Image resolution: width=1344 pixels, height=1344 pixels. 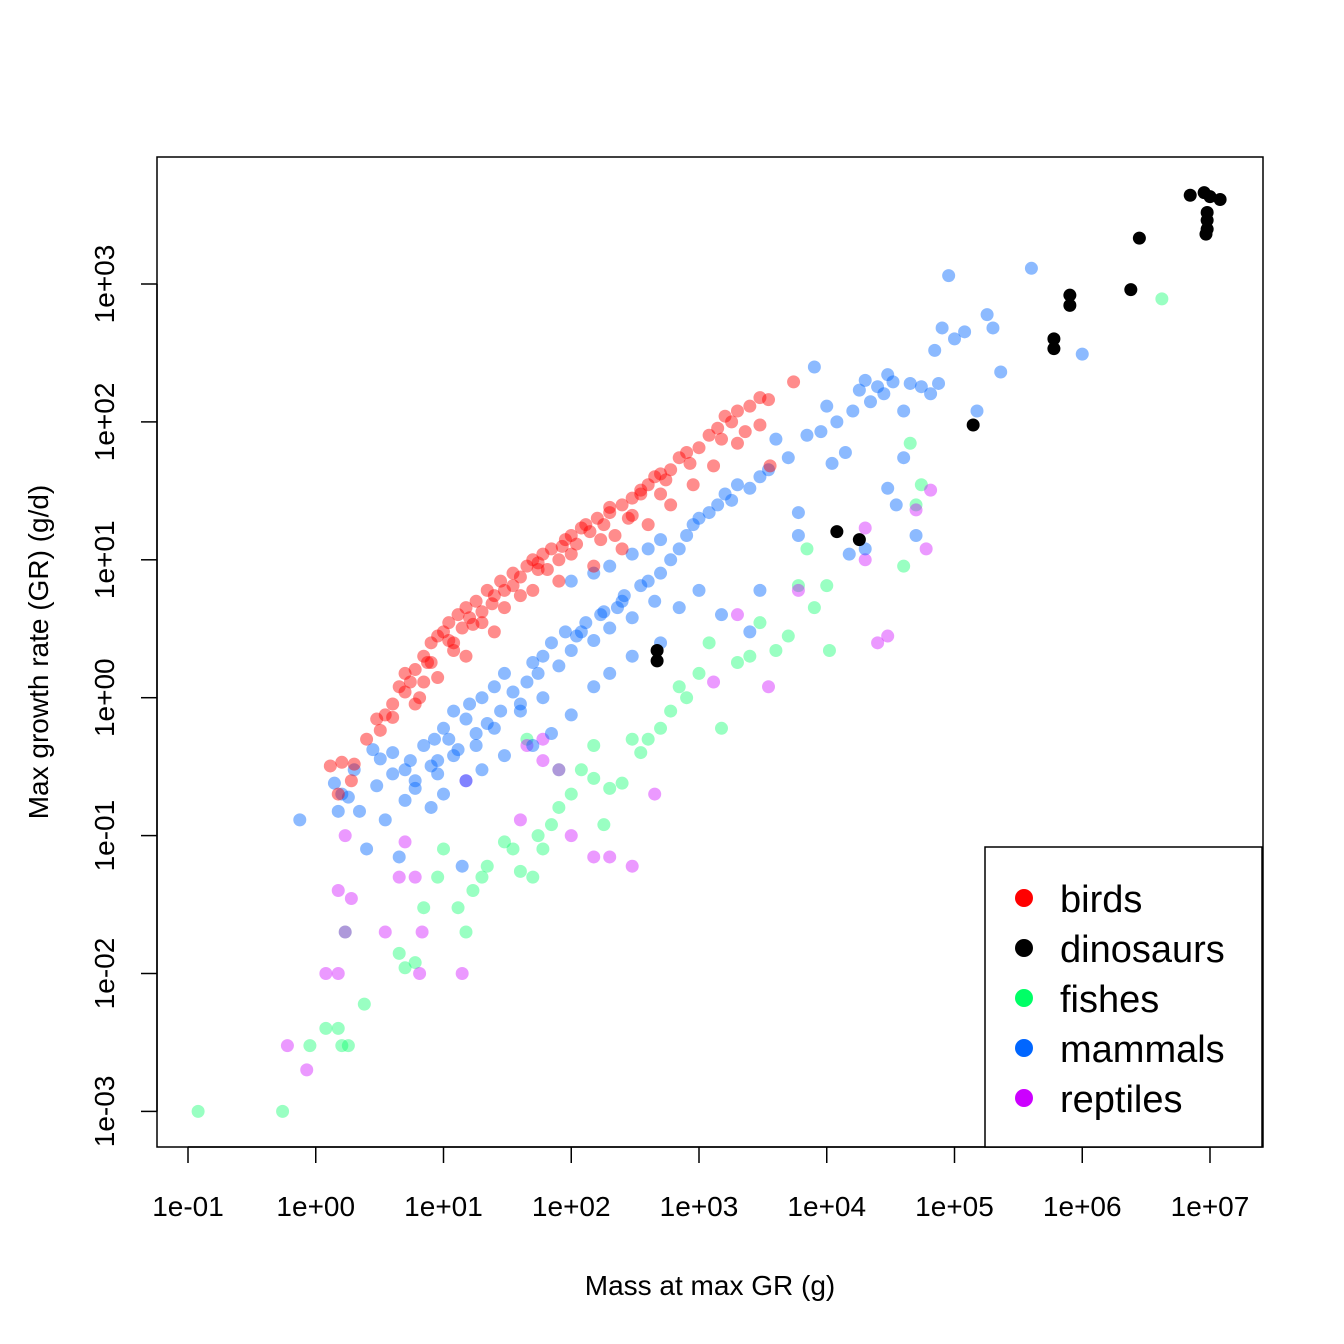 I want to click on legend-marker-fishes, so click(x=1024, y=998).